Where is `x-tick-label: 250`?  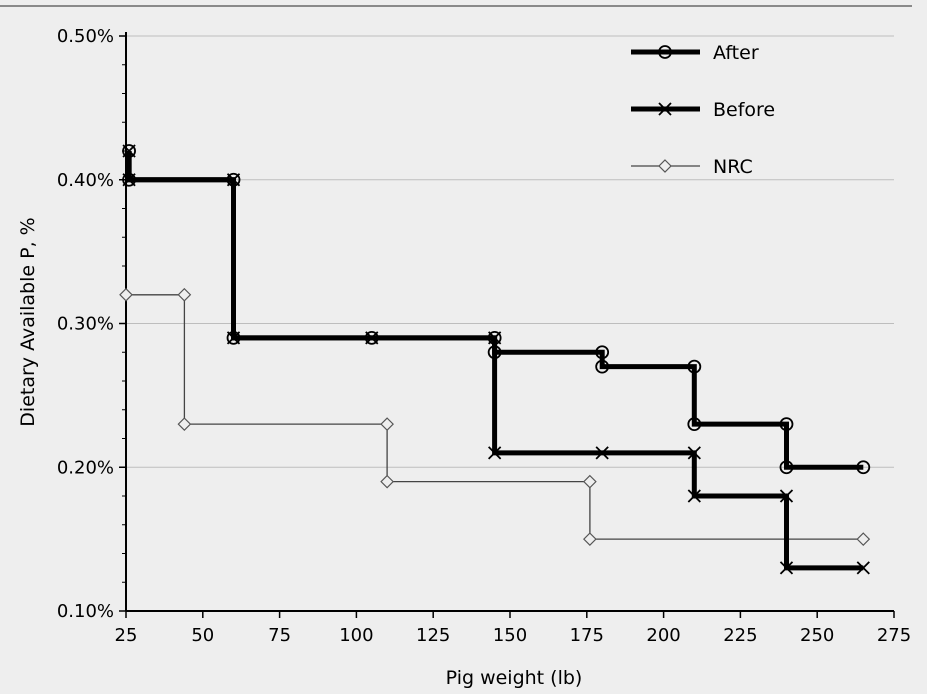
x-tick-label: 250 is located at coordinates (817, 635).